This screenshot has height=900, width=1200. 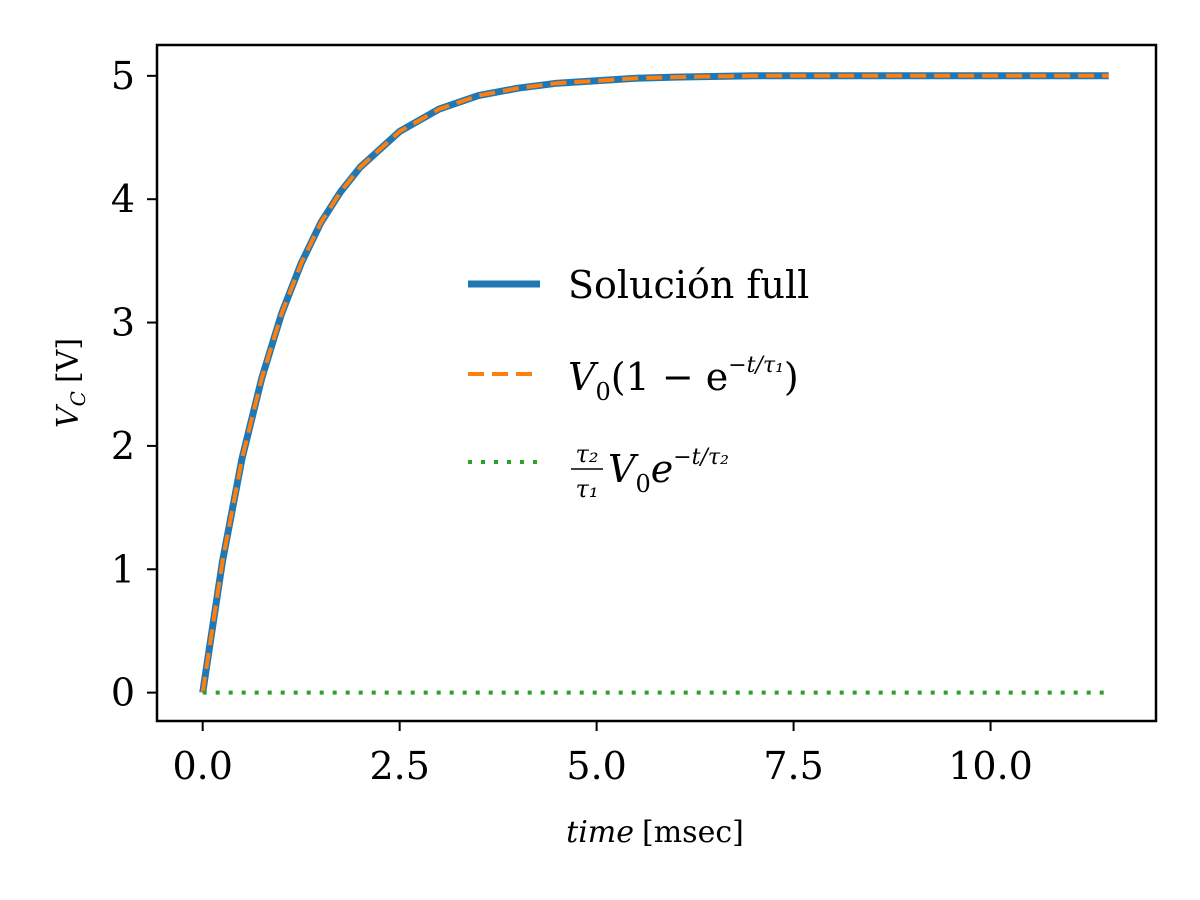 I want to click on legend-label-v0-charge: V0(1 − e−t/τ₁), so click(x=683, y=379).